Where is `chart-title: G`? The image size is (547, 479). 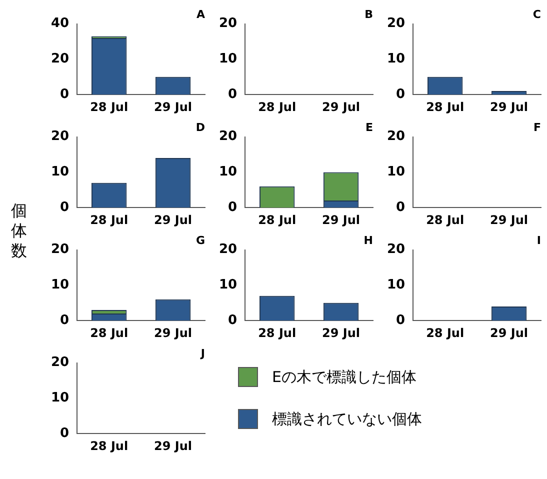 chart-title: G is located at coordinates (200, 241).